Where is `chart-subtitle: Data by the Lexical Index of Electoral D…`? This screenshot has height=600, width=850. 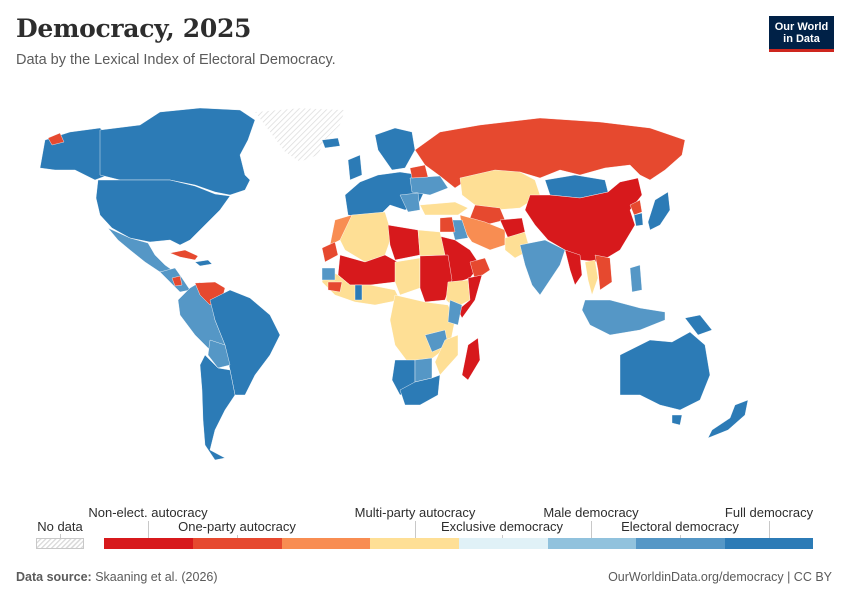
chart-subtitle: Data by the Lexical Index of Electoral D… is located at coordinates (176, 60).